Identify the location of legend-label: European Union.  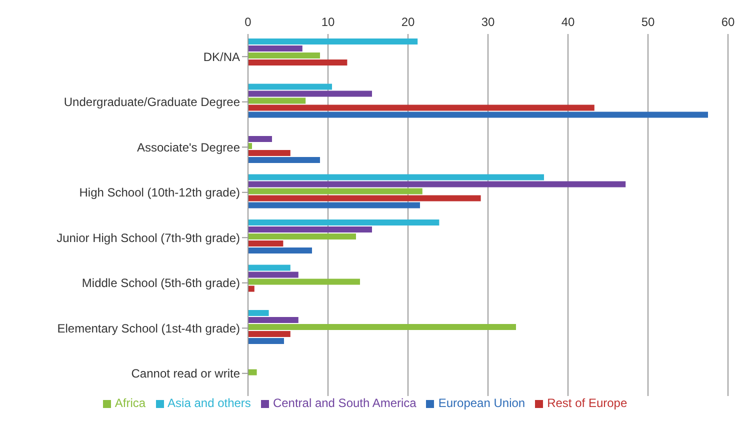
(482, 403).